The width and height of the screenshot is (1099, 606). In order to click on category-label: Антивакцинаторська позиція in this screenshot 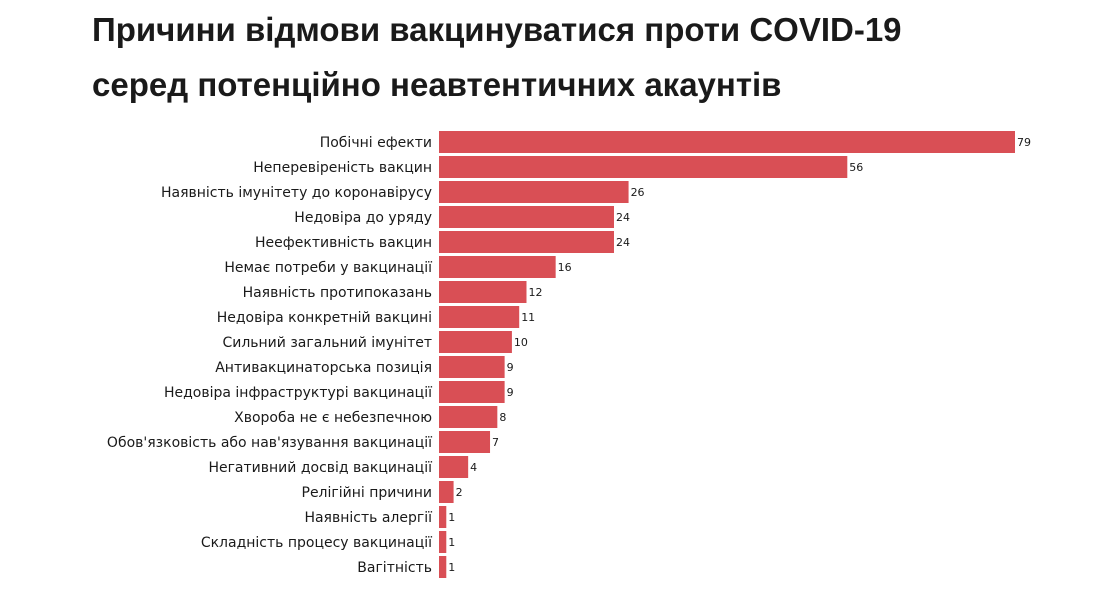, I will do `click(323, 368)`.